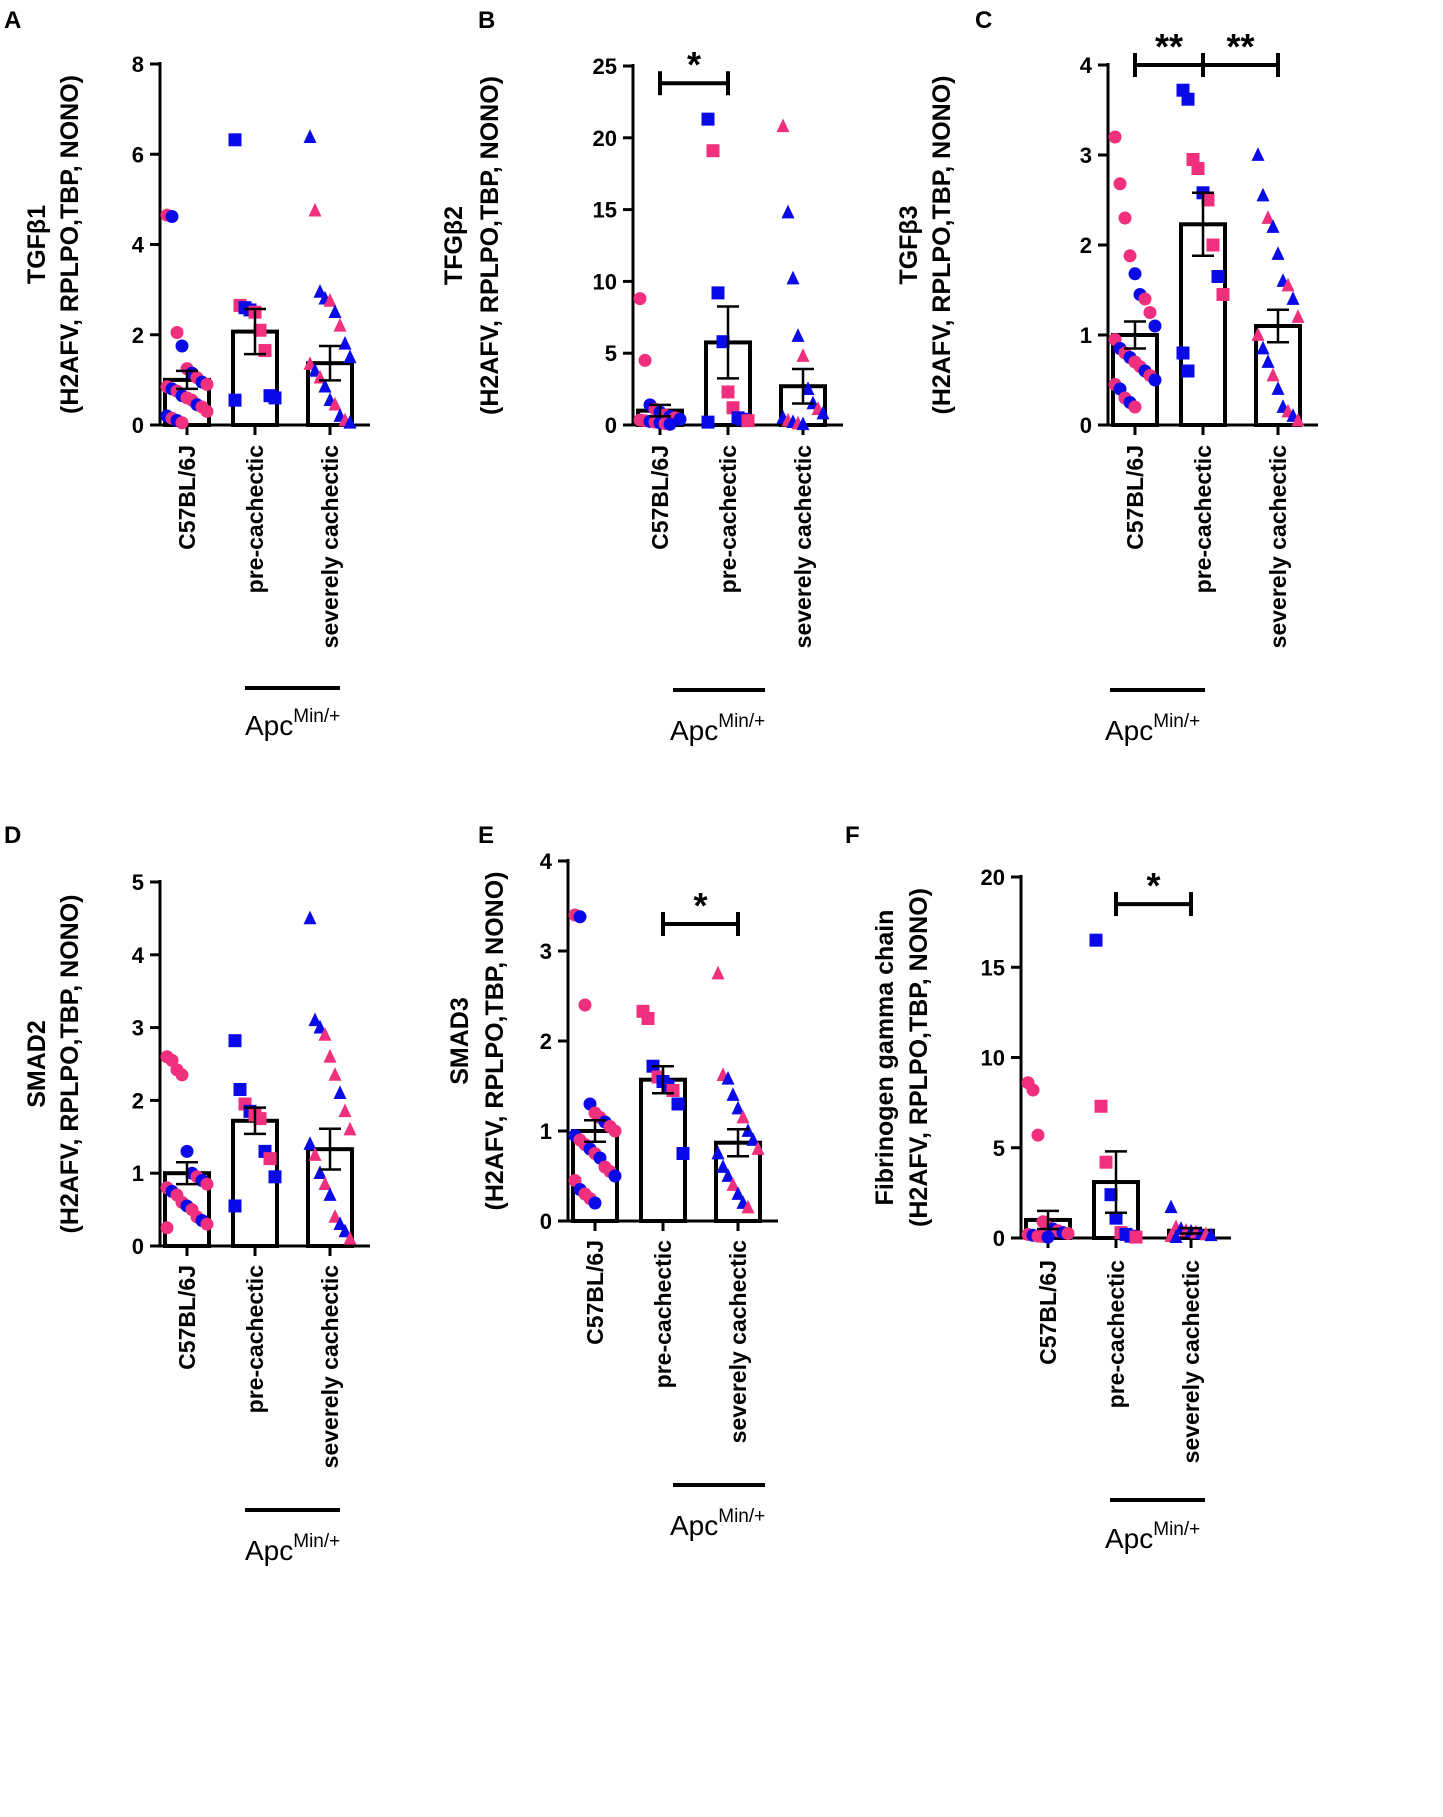 The height and width of the screenshot is (1817, 1443). What do you see at coordinates (993, 967) in the screenshot?
I see `y-tick-label: 15` at bounding box center [993, 967].